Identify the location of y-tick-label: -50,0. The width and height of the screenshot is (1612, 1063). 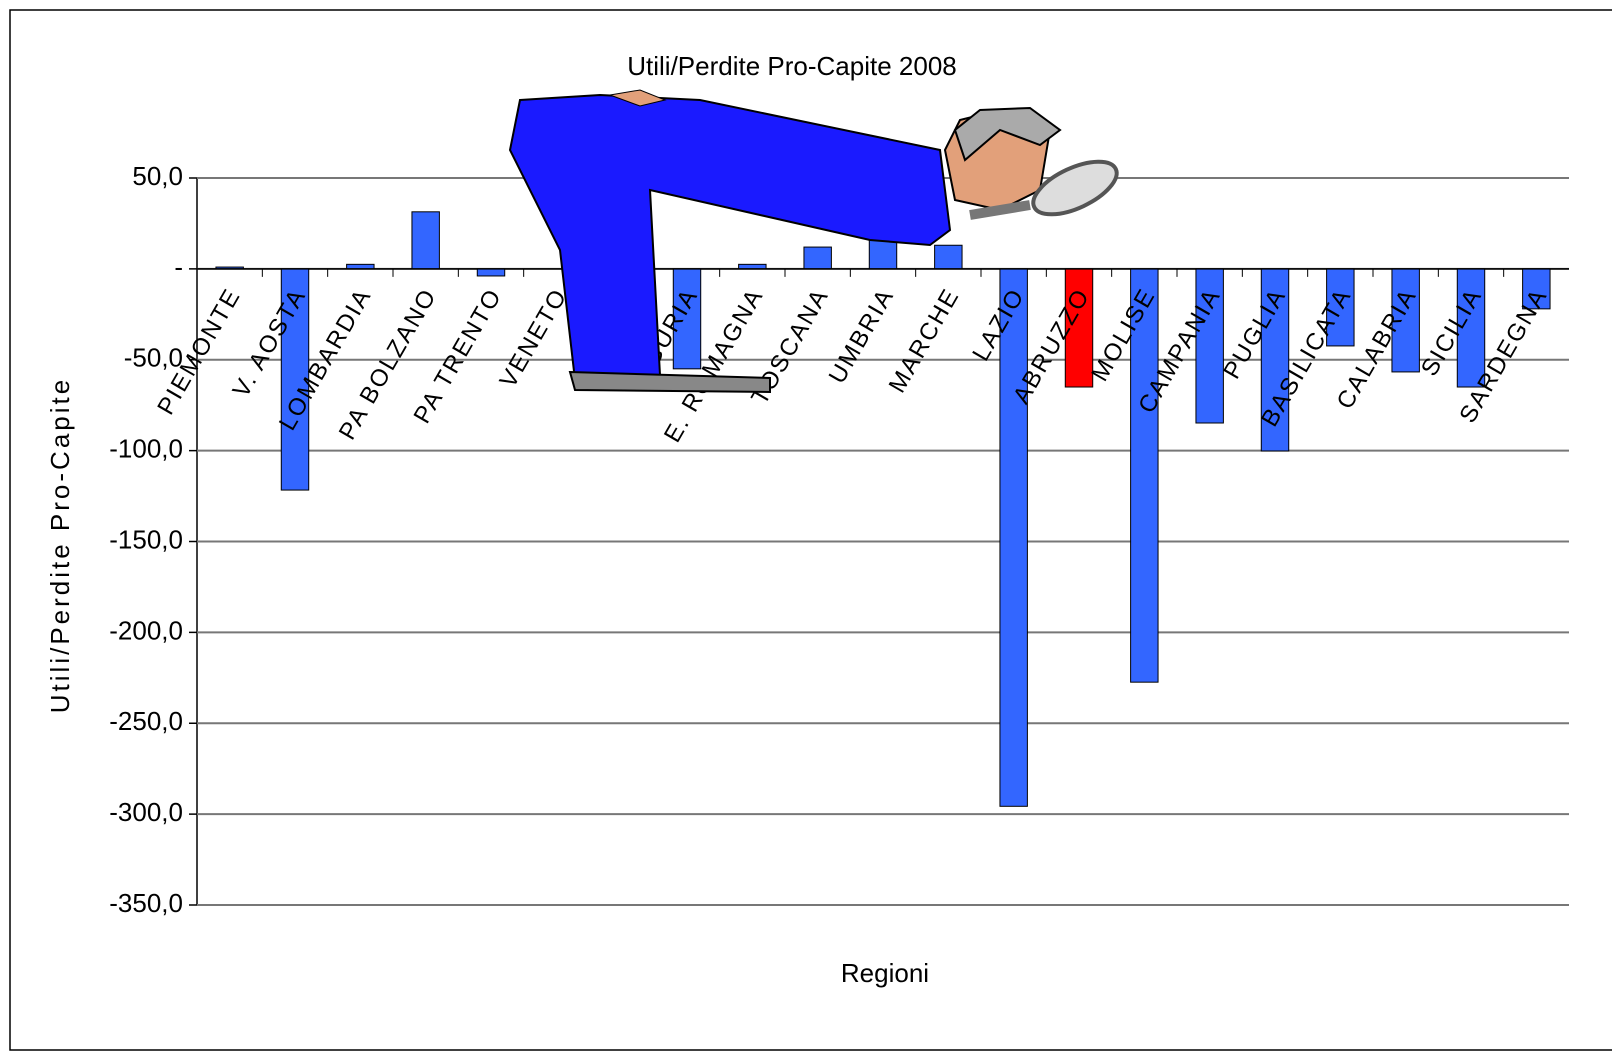
(153, 358).